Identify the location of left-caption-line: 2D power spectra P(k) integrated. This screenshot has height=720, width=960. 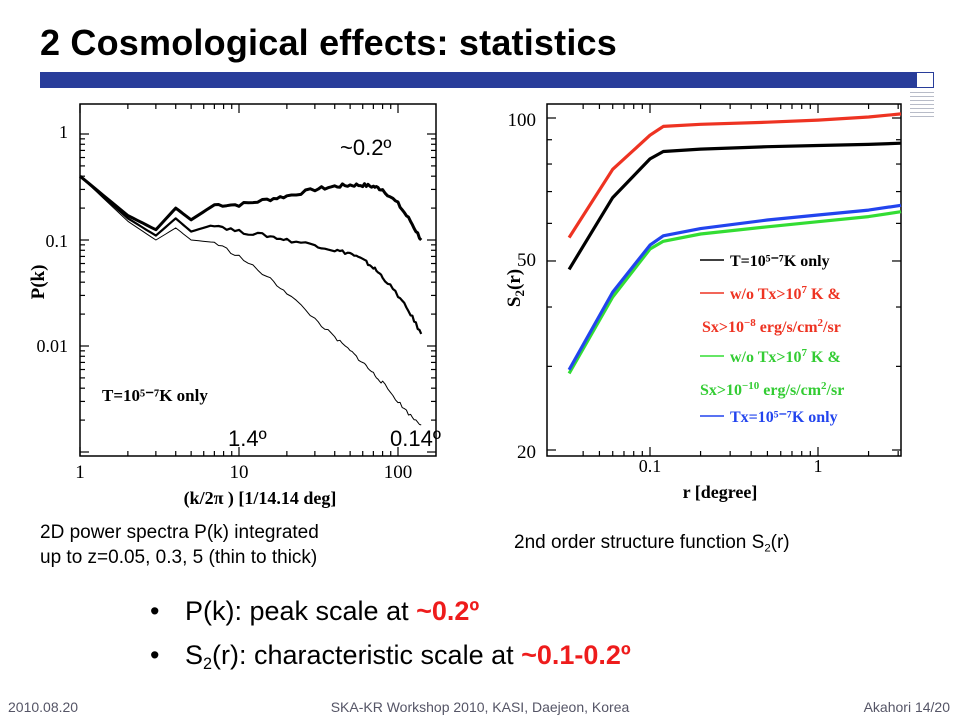
(179, 532).